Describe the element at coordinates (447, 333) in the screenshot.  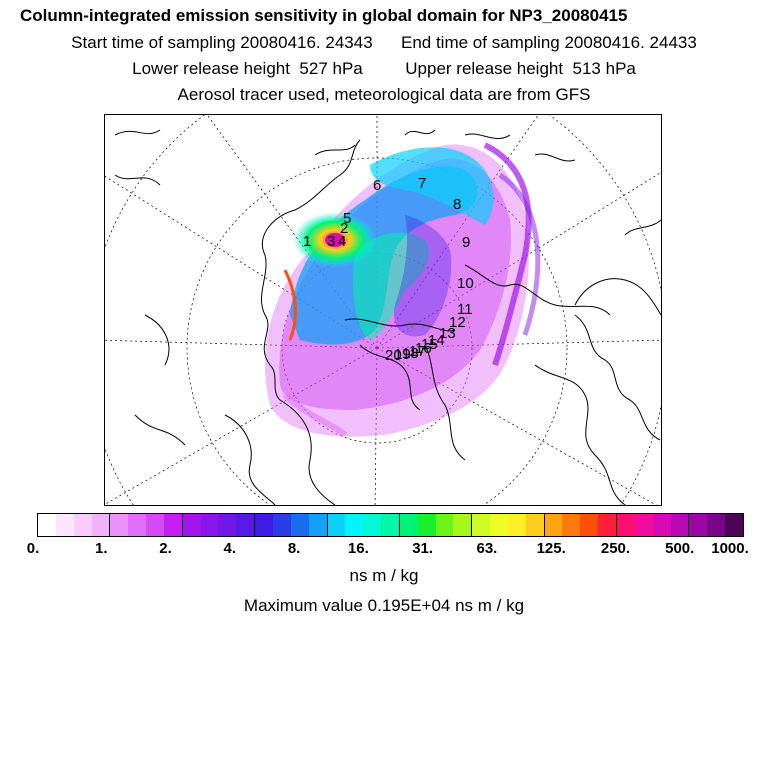
I see `track-label-13: 13` at that location.